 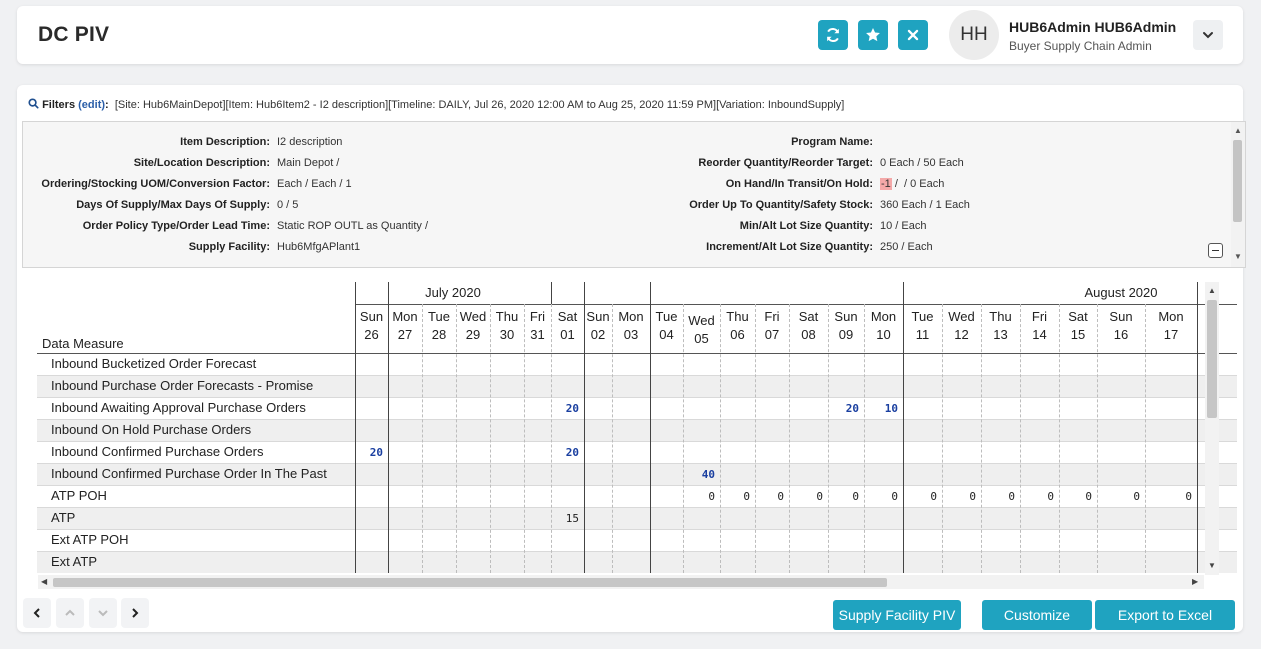 I want to click on info-label: Min/Alt Lot Size Quantity:, so click(x=806, y=226).